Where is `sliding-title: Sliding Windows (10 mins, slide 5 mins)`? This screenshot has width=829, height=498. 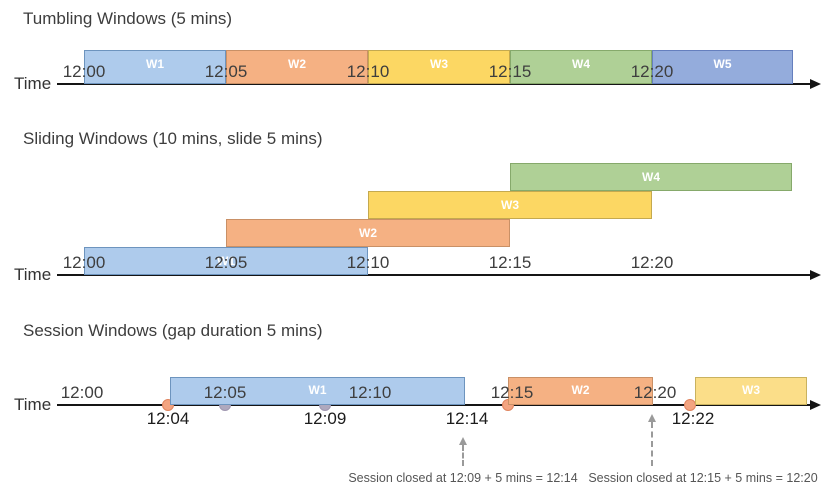 sliding-title: Sliding Windows (10 mins, slide 5 mins) is located at coordinates (173, 138).